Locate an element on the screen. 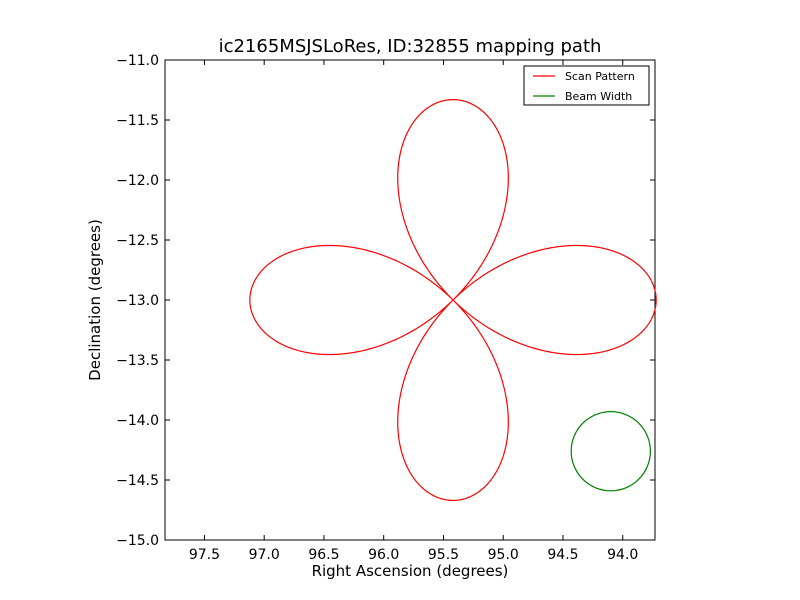 This screenshot has height=600, width=800. x-axis-label: Right Ascension (degrees) is located at coordinates (410, 571).